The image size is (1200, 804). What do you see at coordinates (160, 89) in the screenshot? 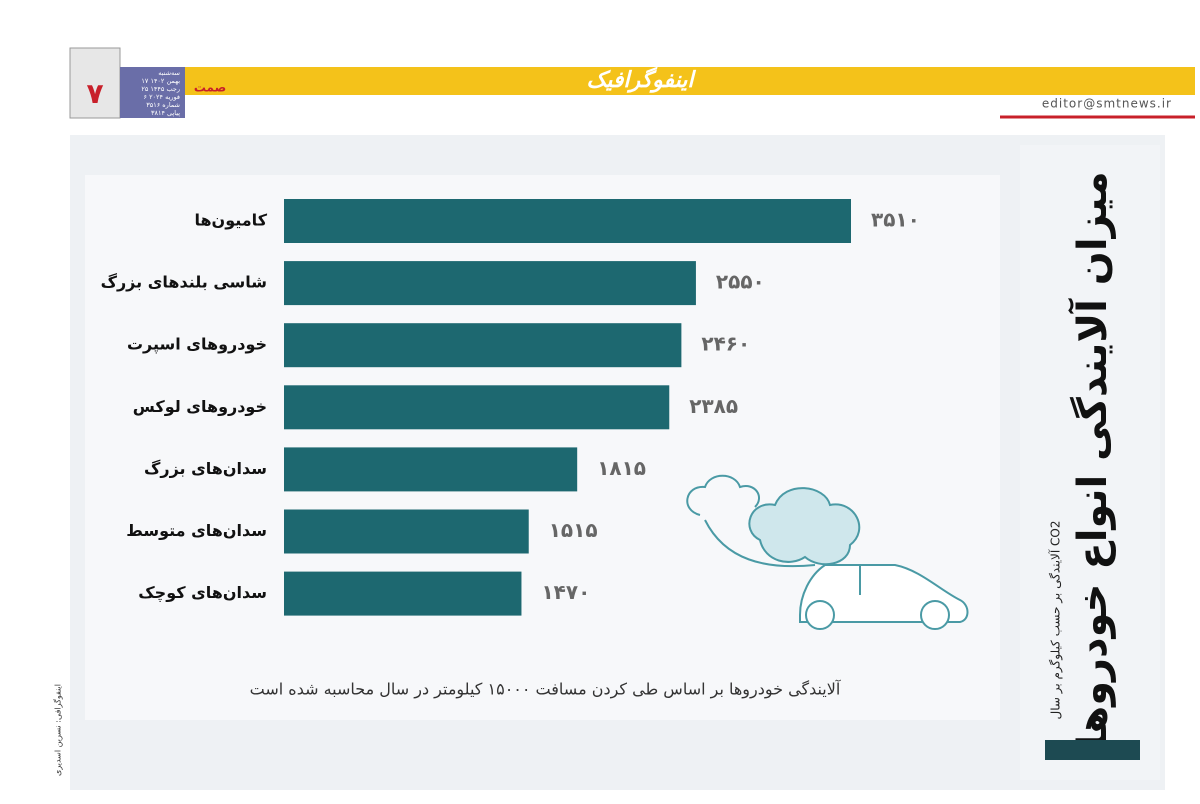
I see `date-line: ۲۵ رجب ۱۴۴۵` at bounding box center [160, 89].